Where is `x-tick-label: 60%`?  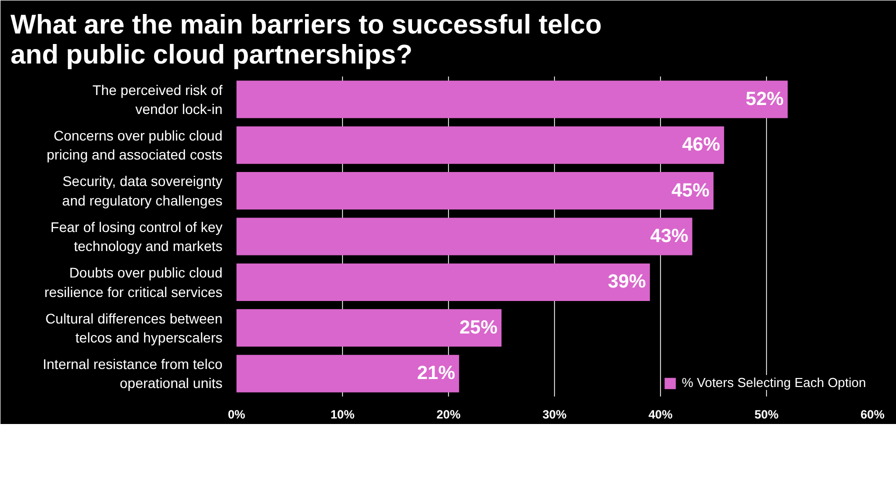
x-tick-label: 60% is located at coordinates (872, 415).